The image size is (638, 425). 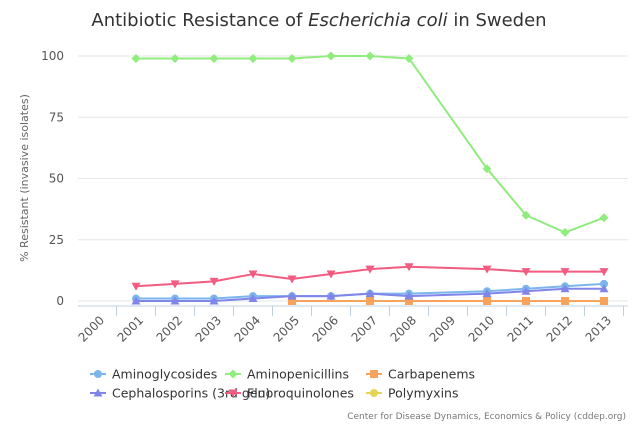 What do you see at coordinates (300, 393) in the screenshot?
I see `legend-label: Fluoroquinolones` at bounding box center [300, 393].